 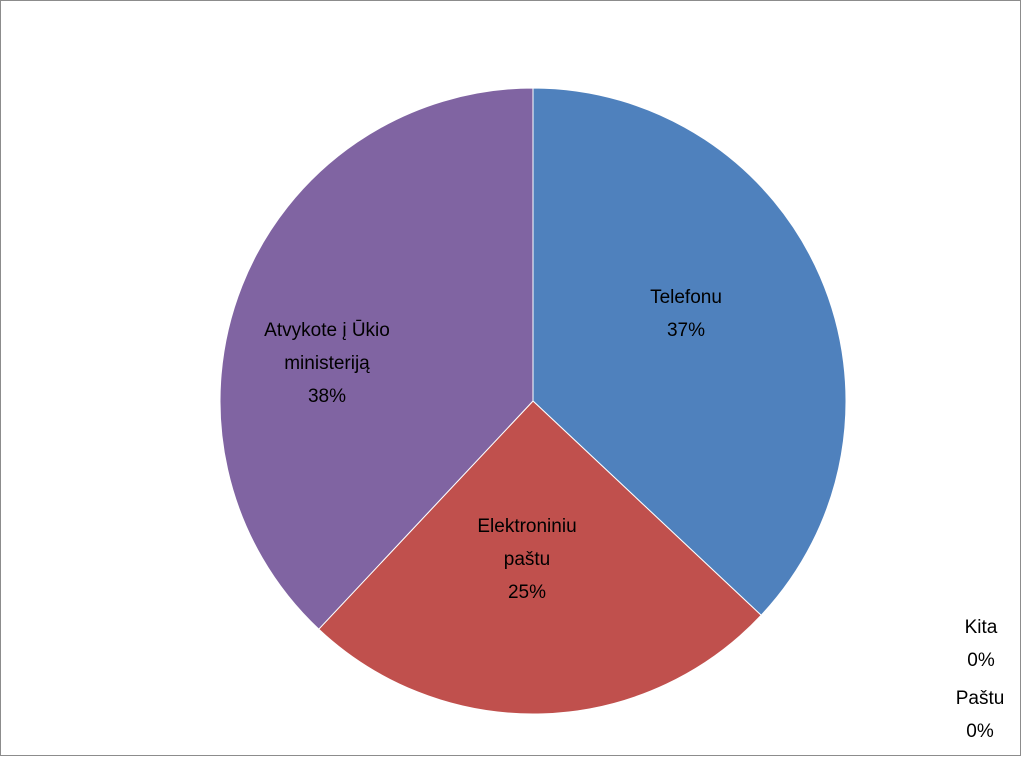 What do you see at coordinates (980, 715) in the screenshot?
I see `slice-label-4: Paštu 0%` at bounding box center [980, 715].